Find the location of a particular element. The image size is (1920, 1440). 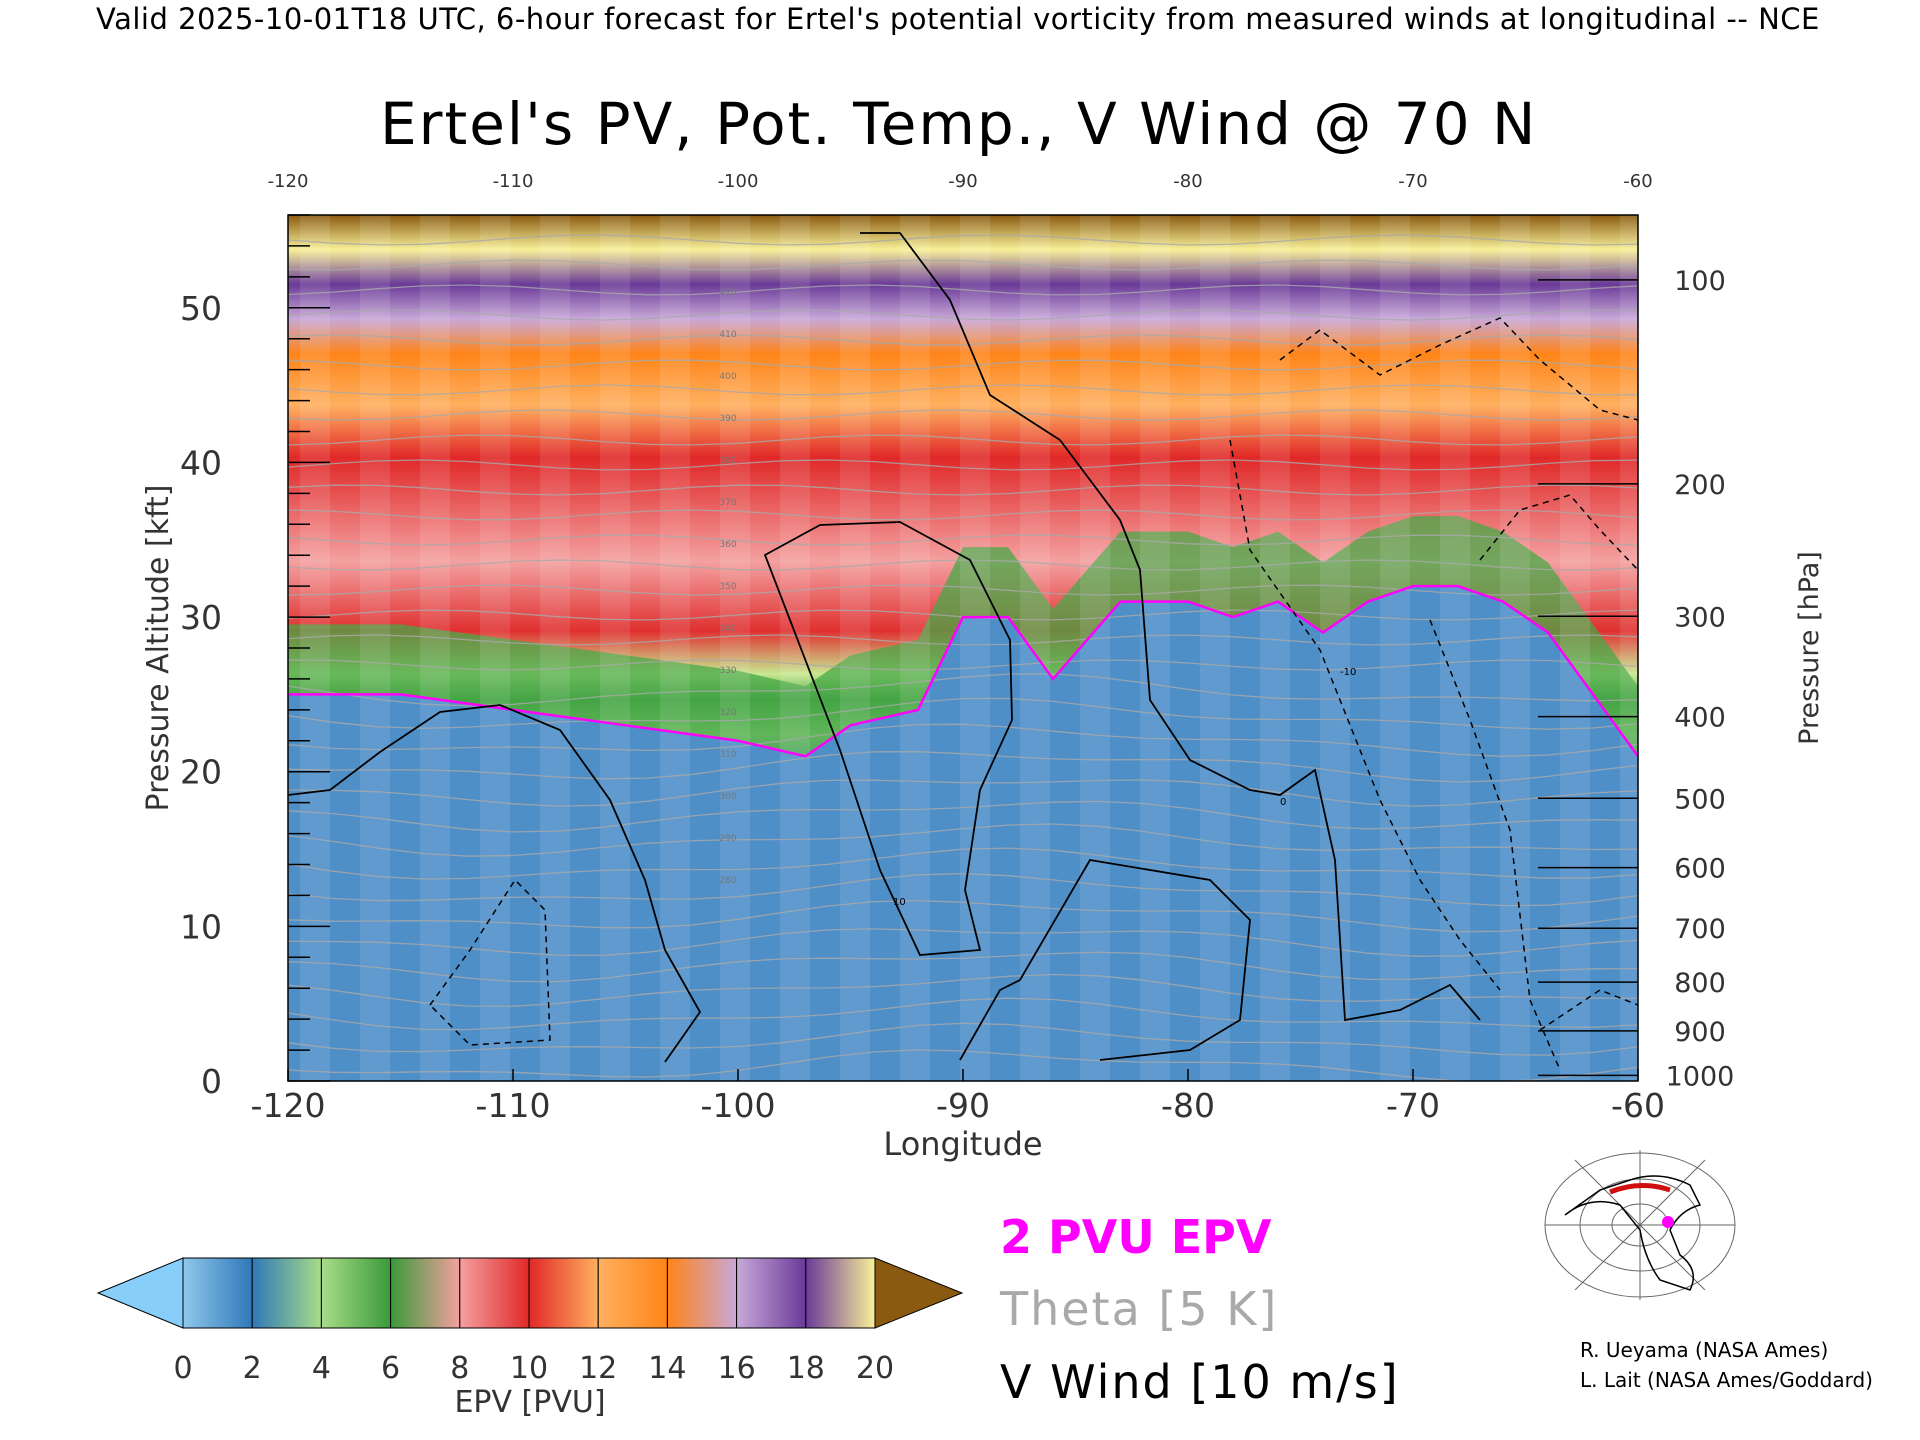

top-axis-ticks: -120 -110 -100 -90 -80 -70 -60 is located at coordinates (960, 181).